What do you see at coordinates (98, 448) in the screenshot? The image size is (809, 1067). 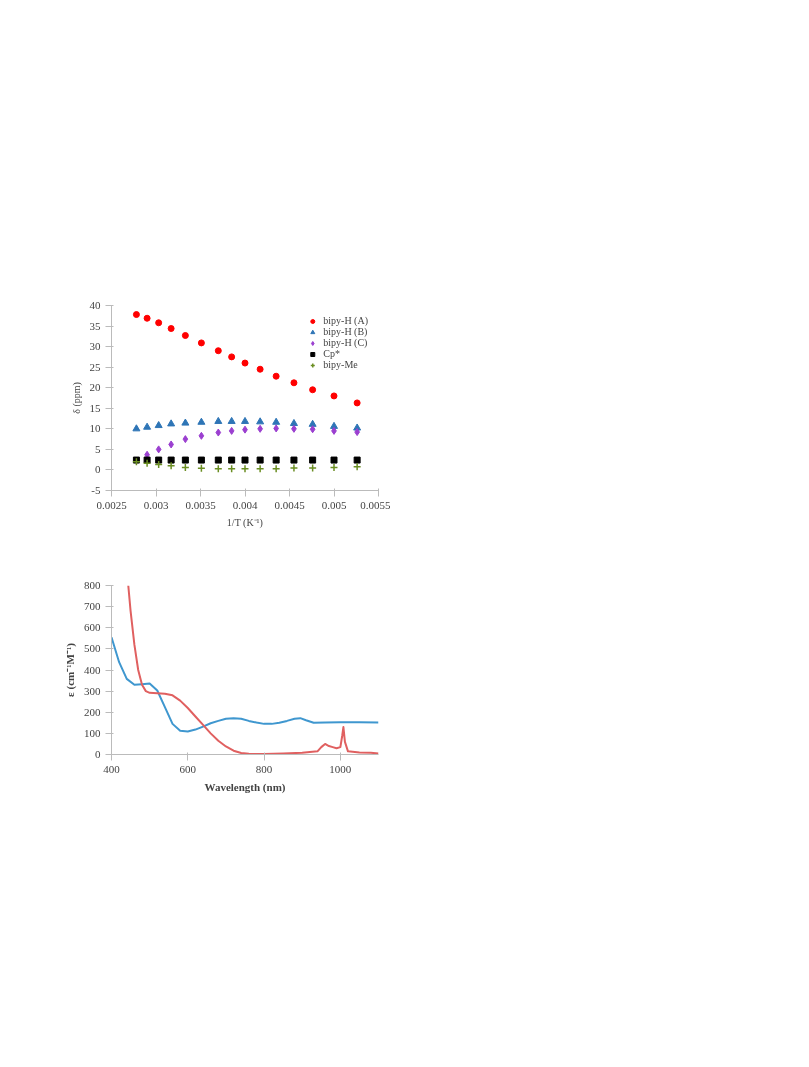 I see `y-tick-label: 5` at bounding box center [98, 448].